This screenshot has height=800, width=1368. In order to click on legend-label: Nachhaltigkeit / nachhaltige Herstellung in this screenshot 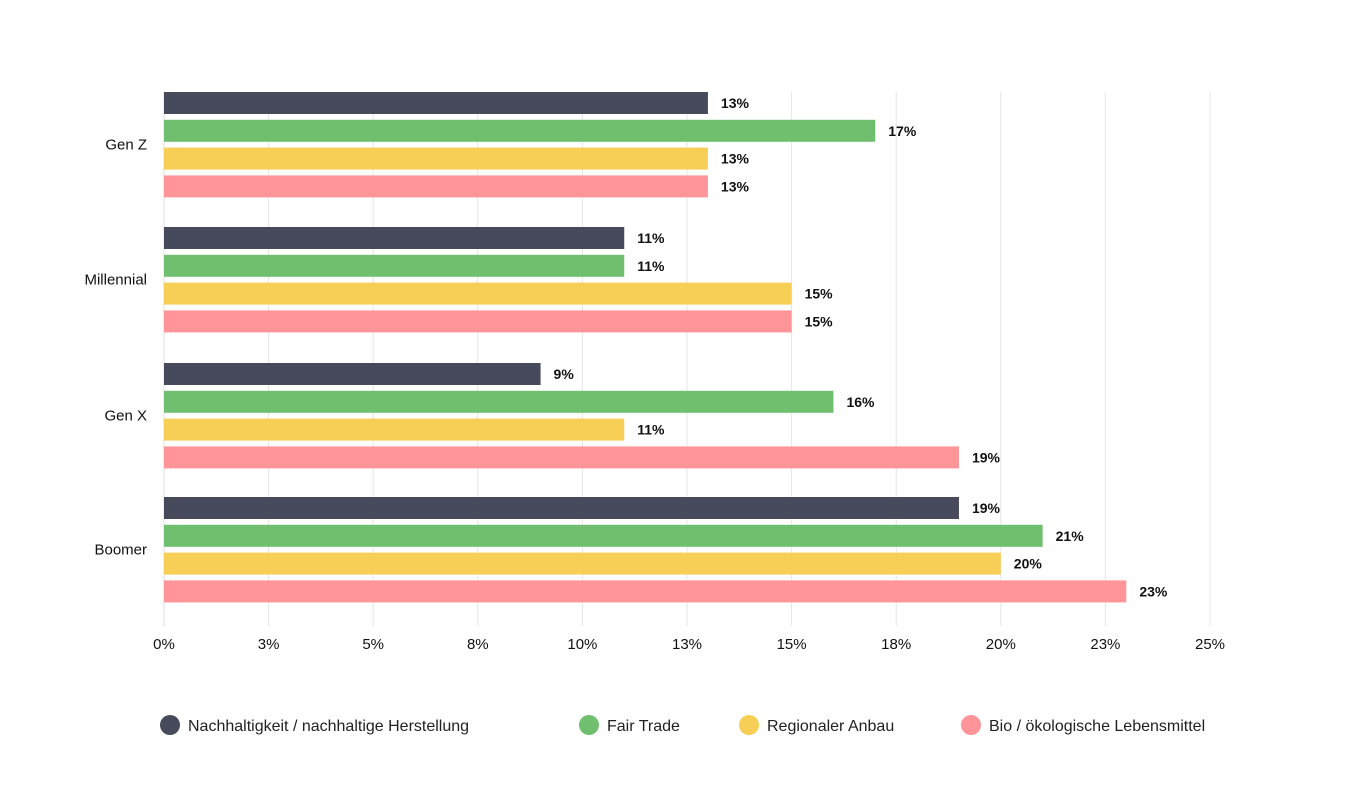, I will do `click(328, 726)`.